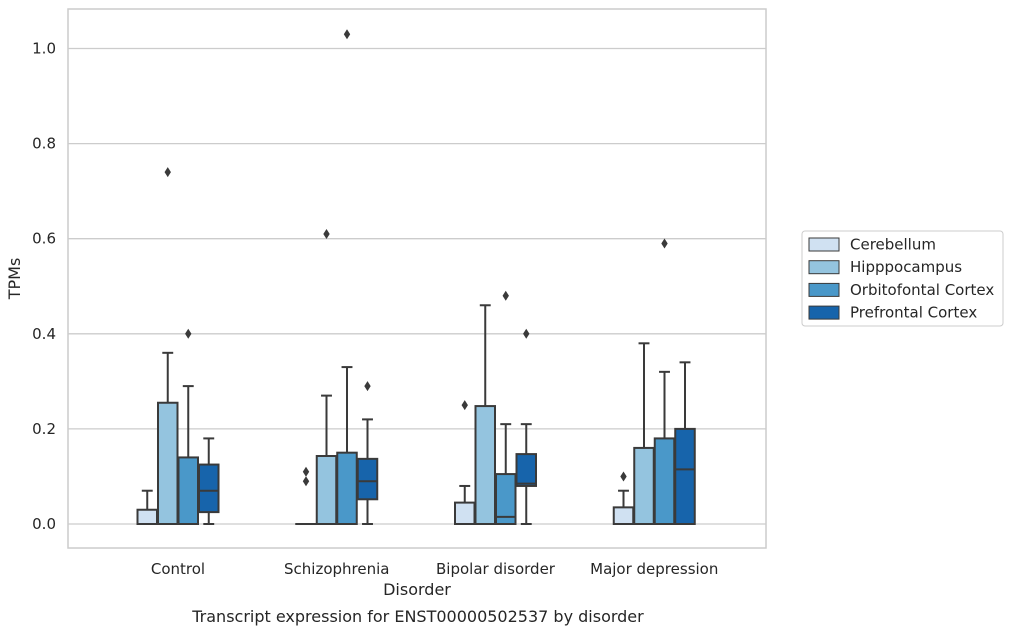  Describe the element at coordinates (906, 267) in the screenshot. I see `legend-label: Hipppocampus` at that location.